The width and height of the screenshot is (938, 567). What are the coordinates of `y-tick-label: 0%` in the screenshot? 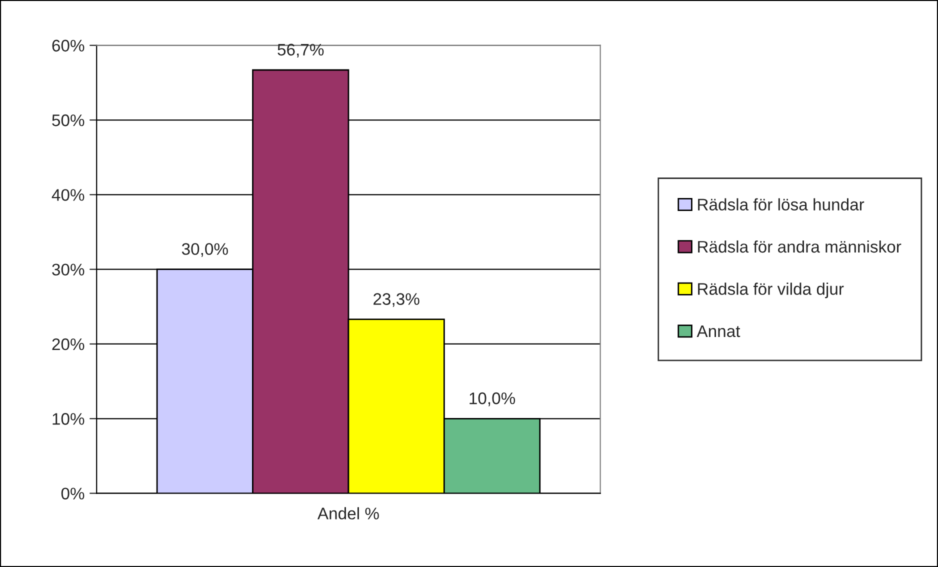 It's located at (72, 494).